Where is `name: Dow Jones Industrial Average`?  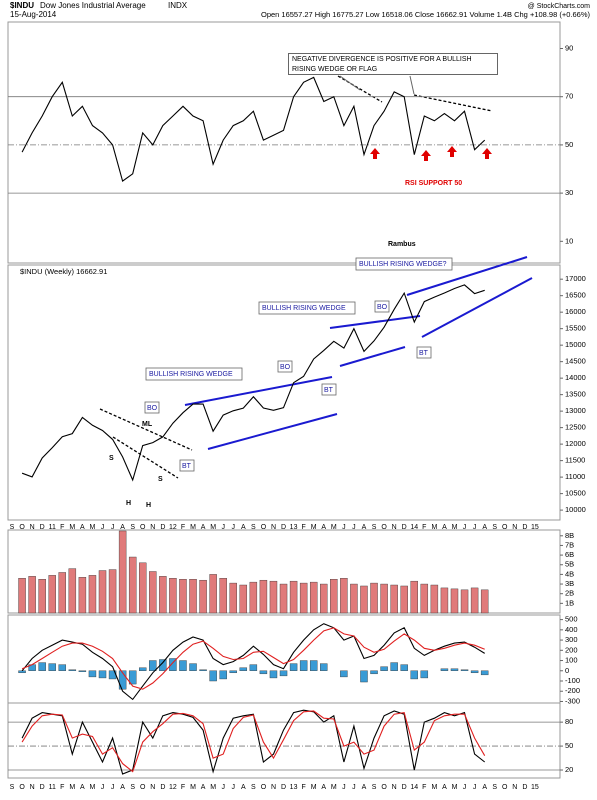
name: Dow Jones Industrial Average is located at coordinates (93, 5).